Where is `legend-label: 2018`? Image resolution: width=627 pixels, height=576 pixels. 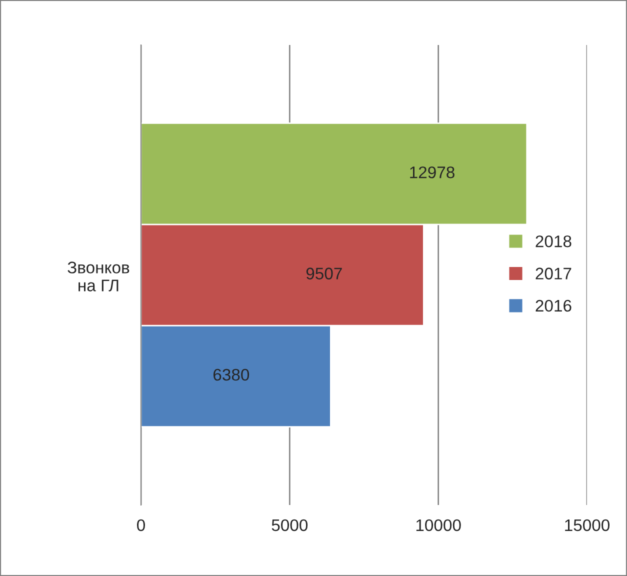 legend-label: 2018 is located at coordinates (554, 241).